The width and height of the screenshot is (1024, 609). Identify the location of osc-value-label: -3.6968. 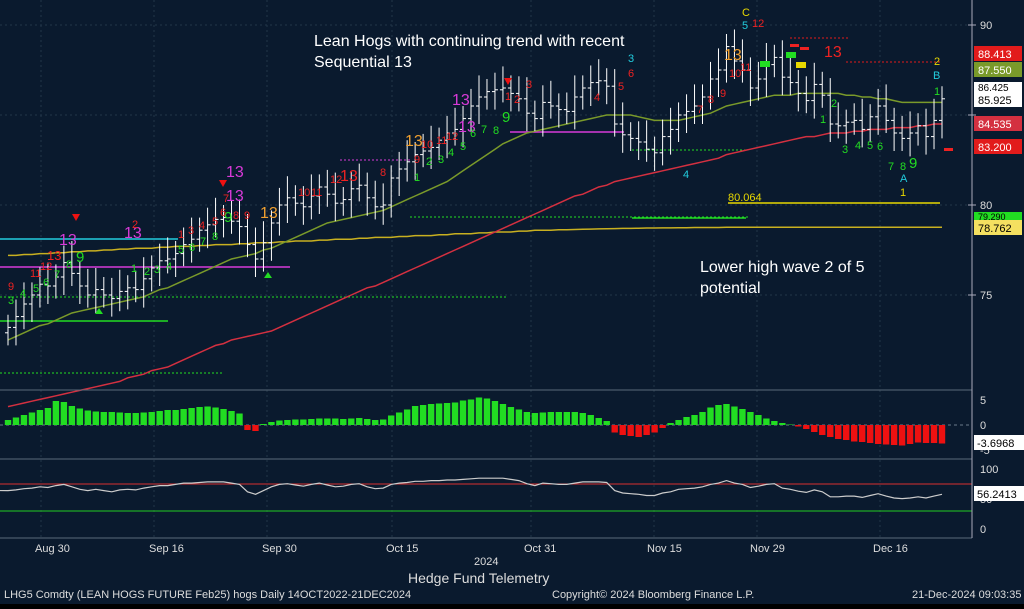
(999, 442).